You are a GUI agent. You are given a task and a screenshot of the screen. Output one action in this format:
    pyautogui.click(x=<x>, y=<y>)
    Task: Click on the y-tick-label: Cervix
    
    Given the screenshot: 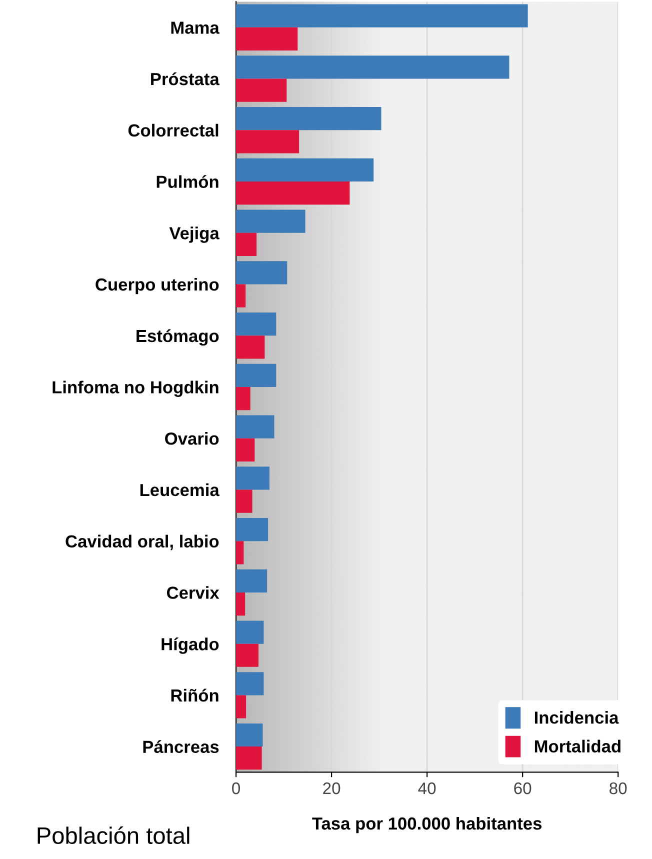 What is the action you would take?
    pyautogui.click(x=193, y=592)
    